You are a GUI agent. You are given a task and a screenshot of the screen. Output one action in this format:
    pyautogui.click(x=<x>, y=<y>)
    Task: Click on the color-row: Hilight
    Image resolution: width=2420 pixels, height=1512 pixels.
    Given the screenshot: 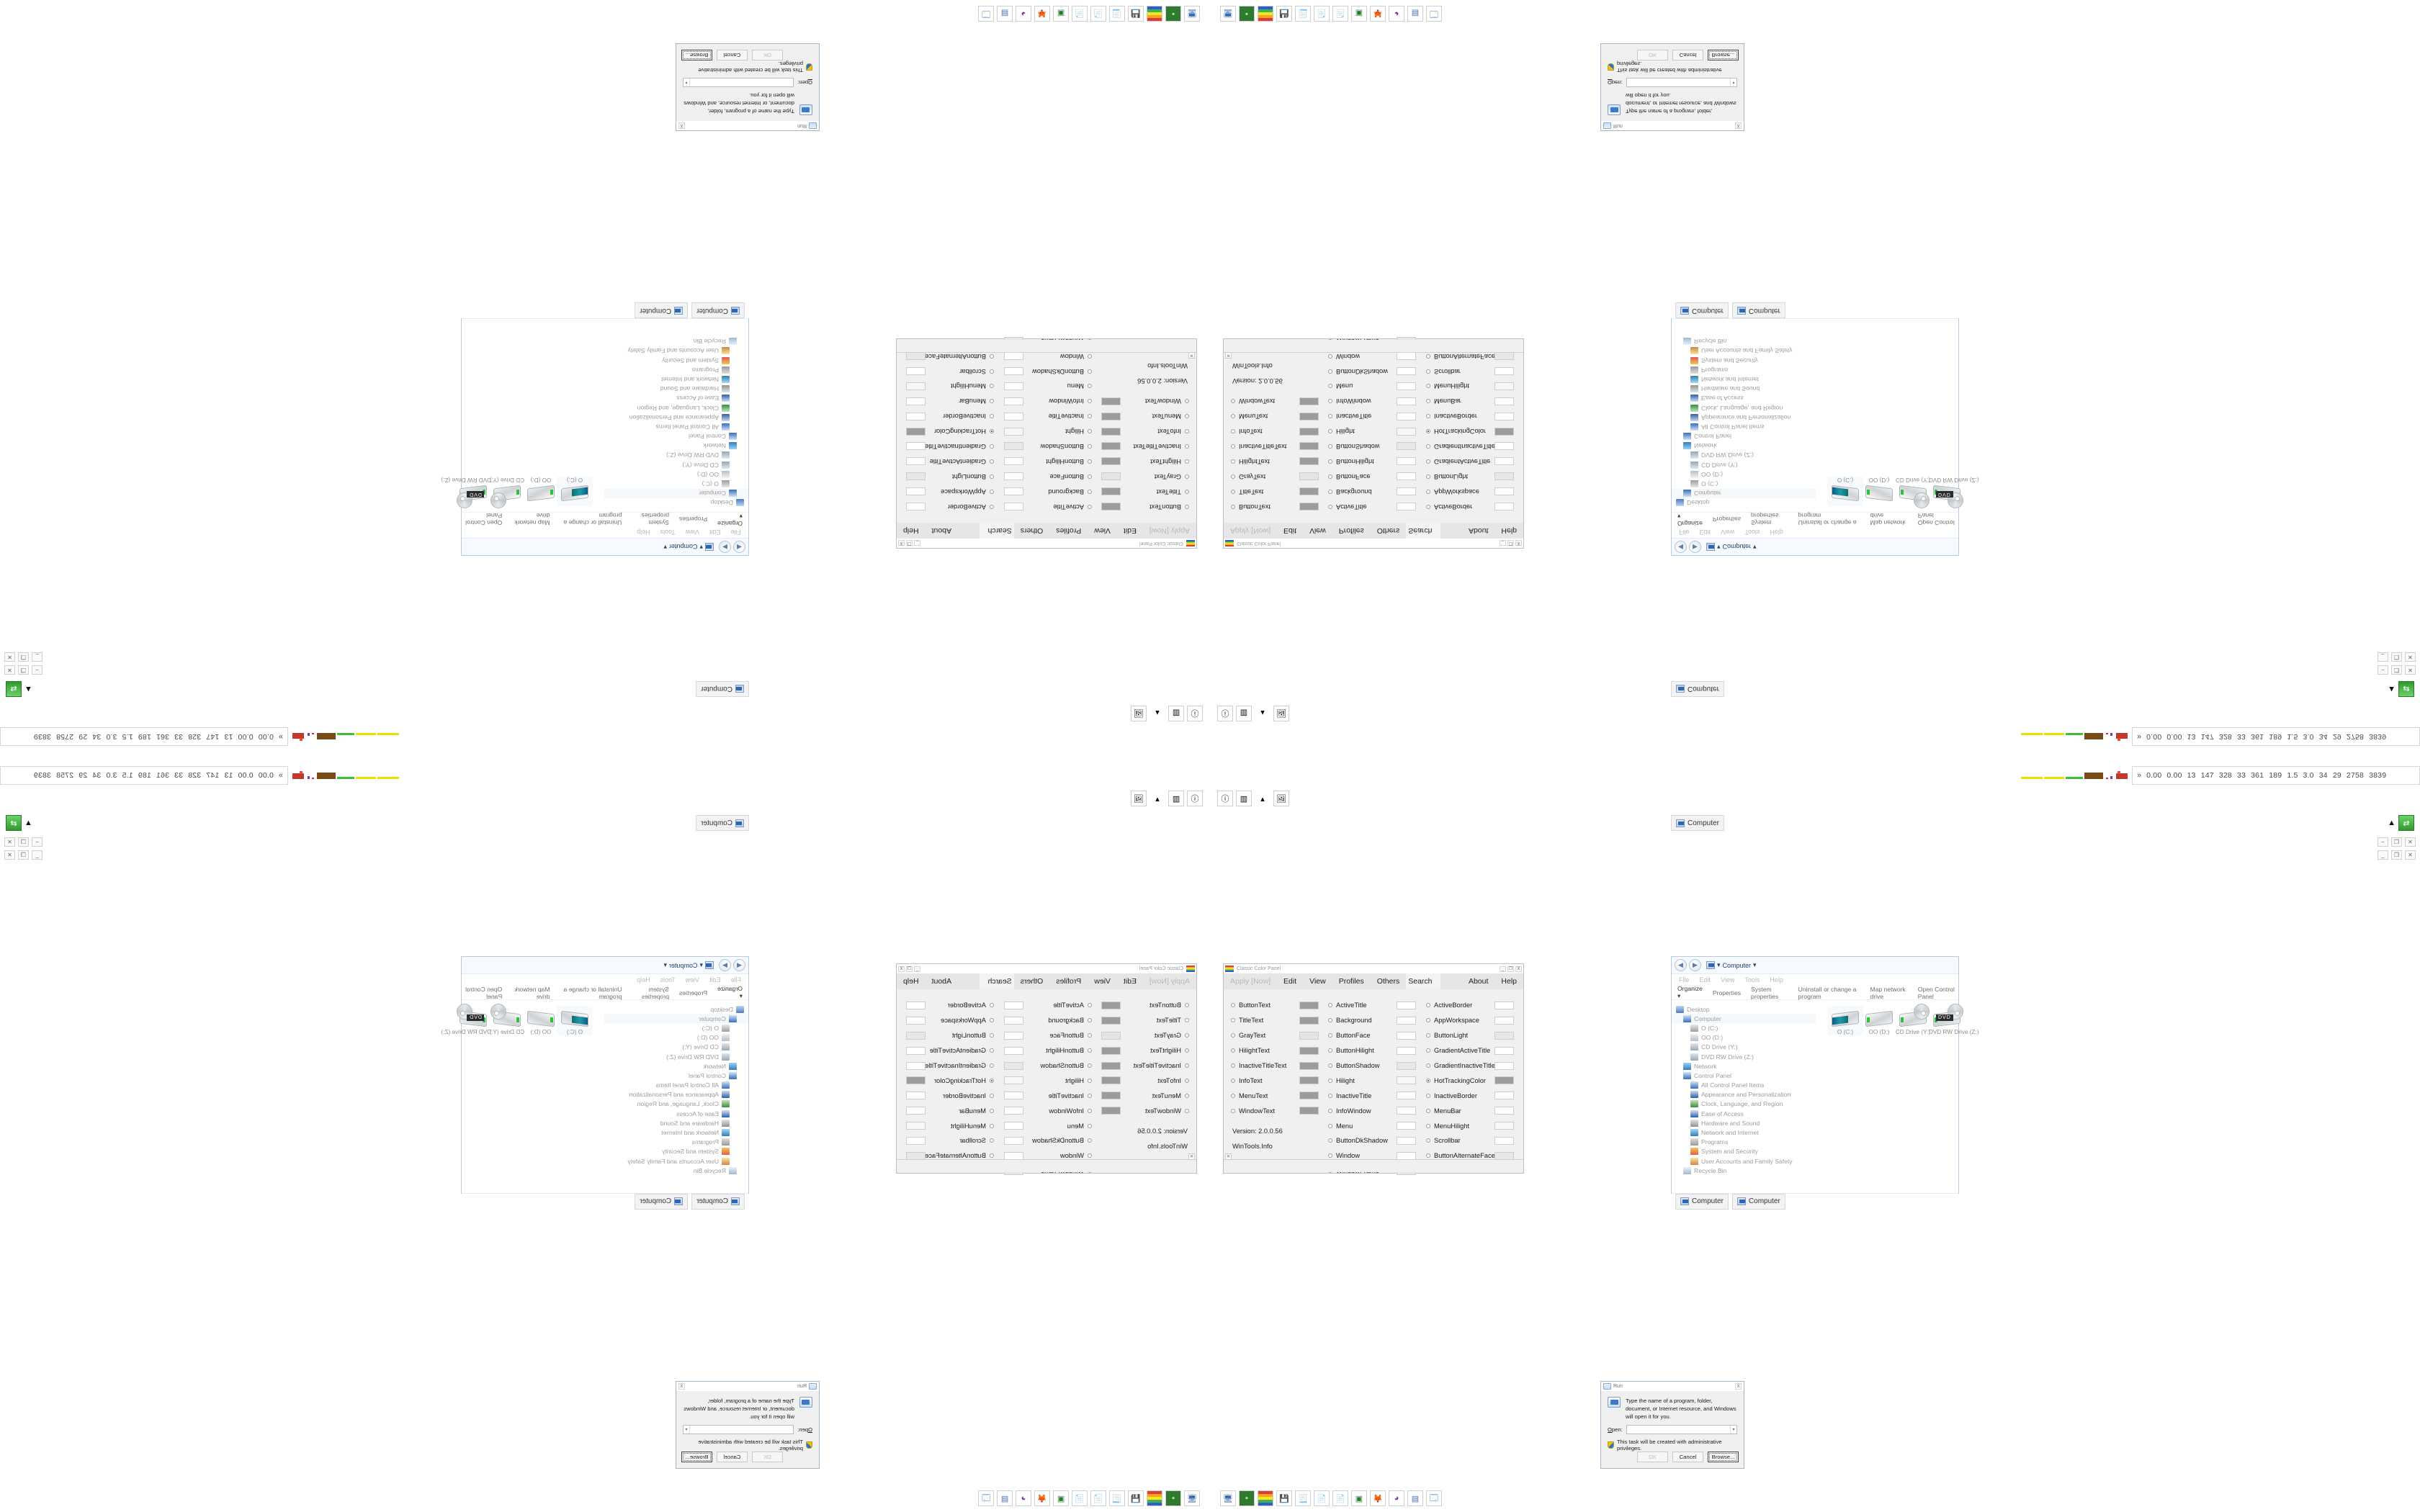 What is the action you would take?
    pyautogui.click(x=1375, y=431)
    